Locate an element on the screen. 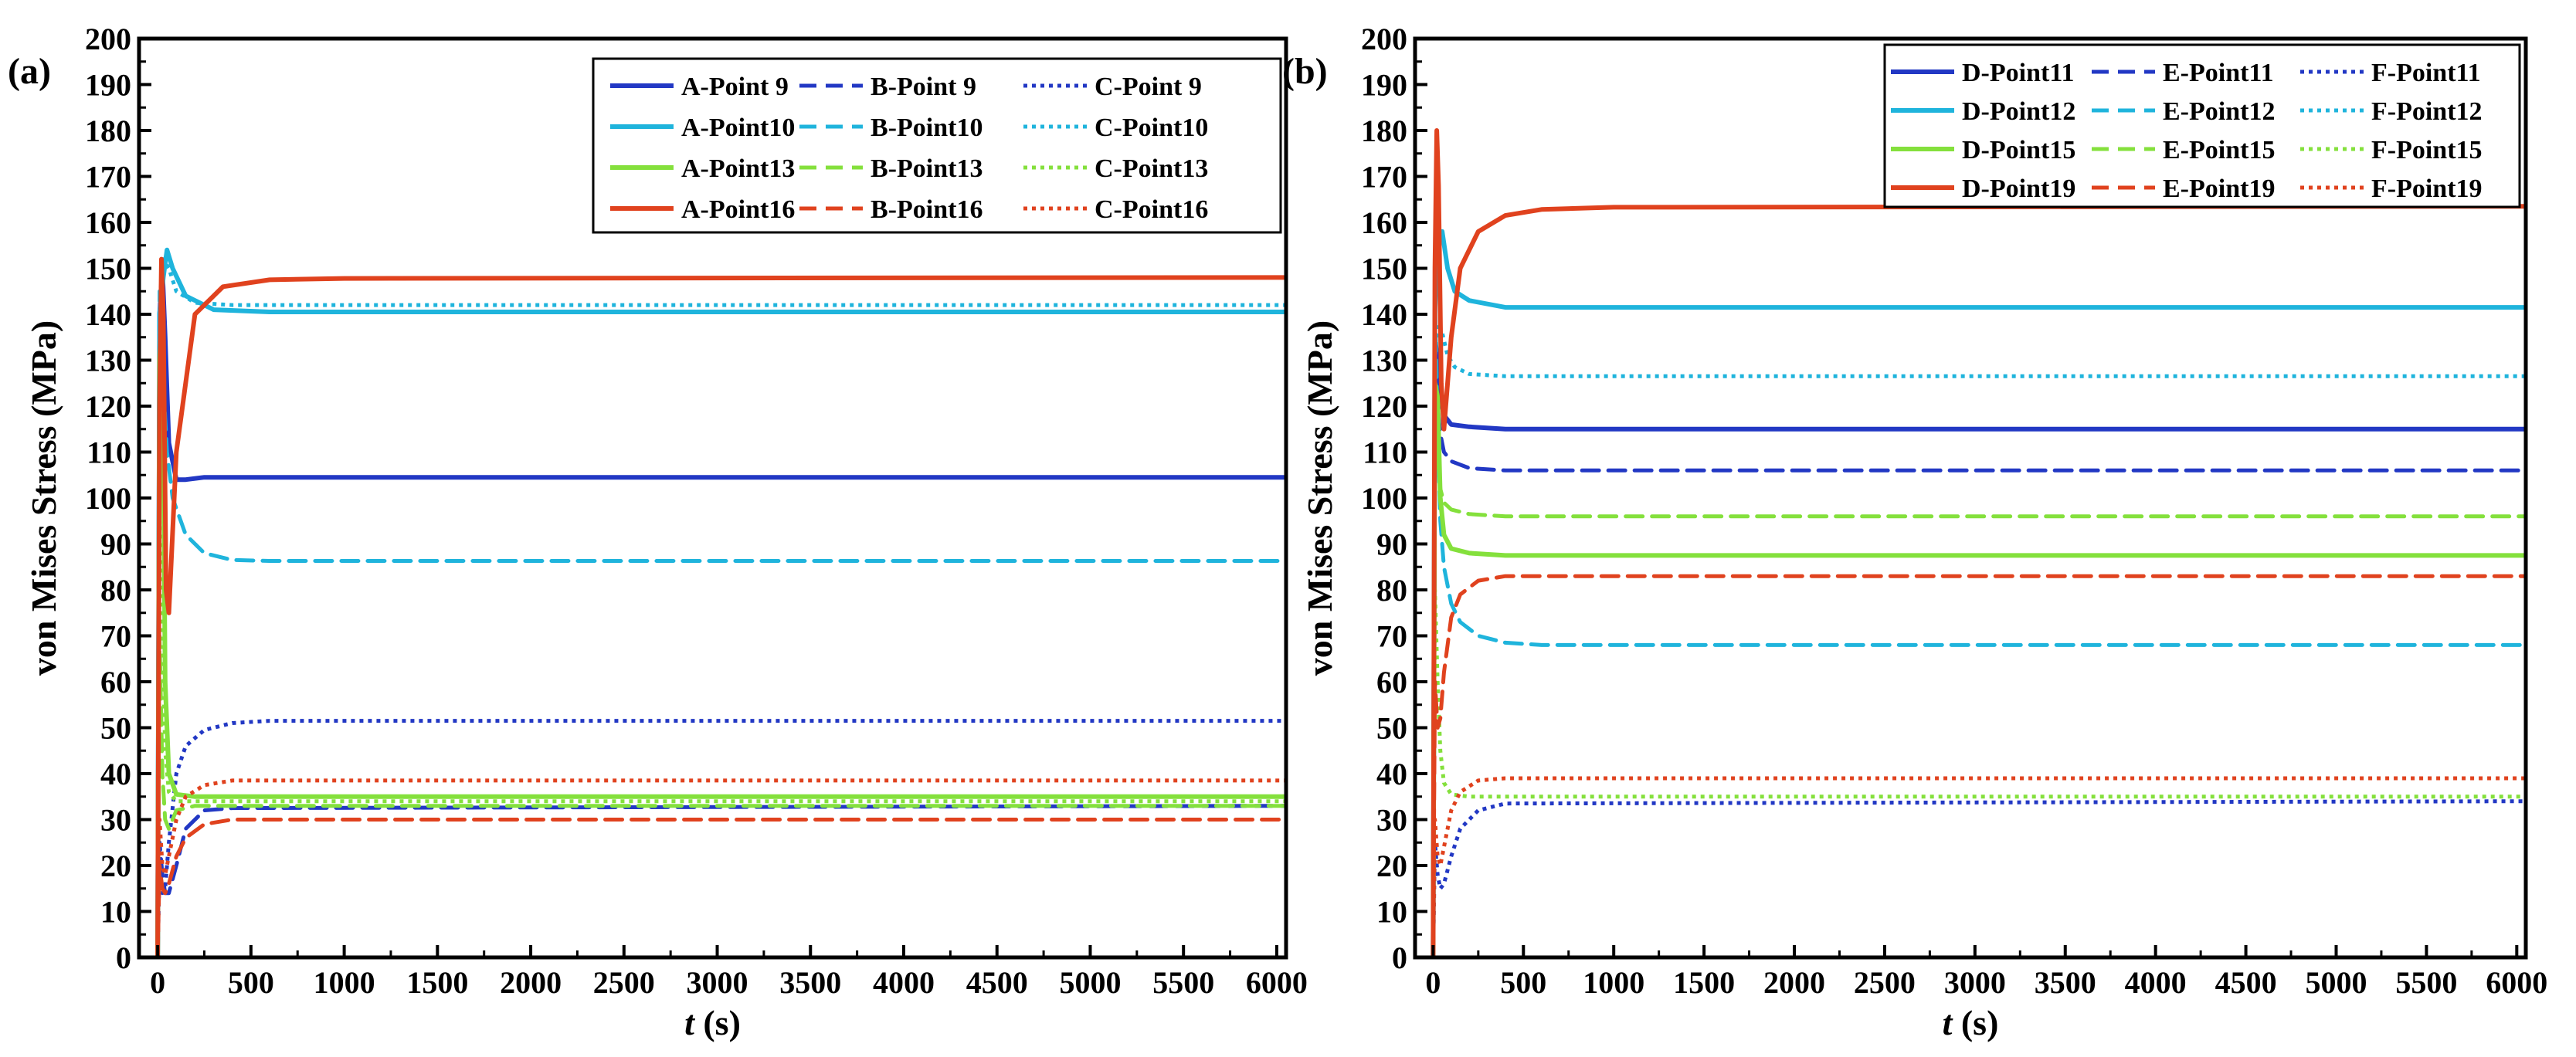 The image size is (2576, 1057). panel-label: (a) is located at coordinates (29, 71).